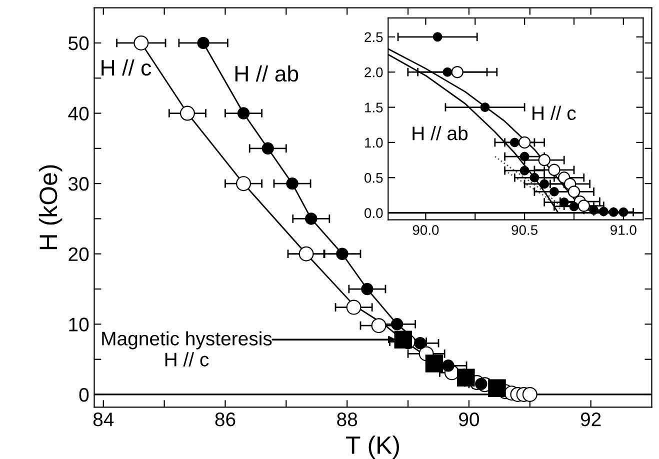 This screenshot has height=459, width=659. I want to click on y-tick-label: 10, so click(79, 325).